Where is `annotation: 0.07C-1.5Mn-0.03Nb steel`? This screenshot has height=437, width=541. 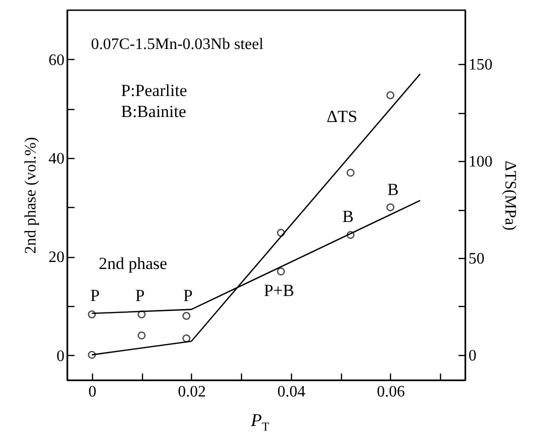
annotation: 0.07C-1.5Mn-0.03Nb steel is located at coordinates (177, 44).